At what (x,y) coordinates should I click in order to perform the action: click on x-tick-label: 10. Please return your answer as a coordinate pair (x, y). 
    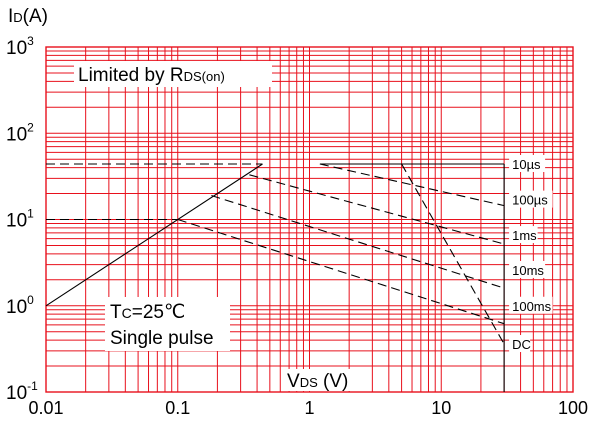
    Looking at the image, I should click on (441, 408).